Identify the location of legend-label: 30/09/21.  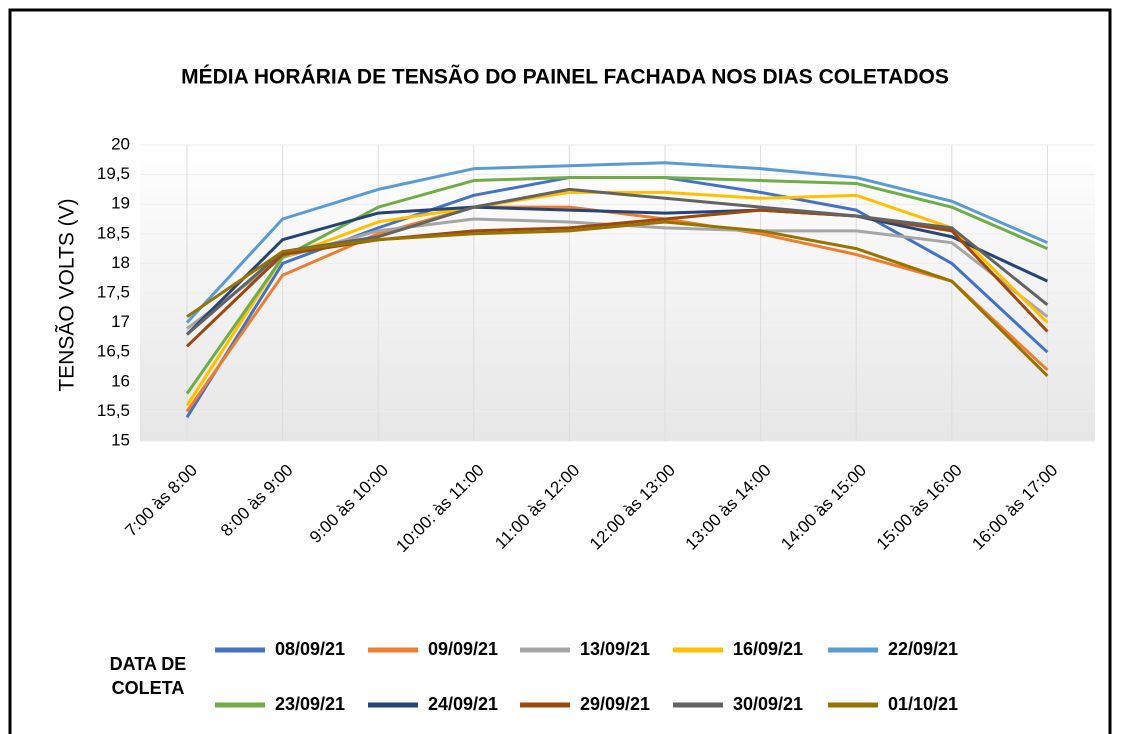
(768, 704).